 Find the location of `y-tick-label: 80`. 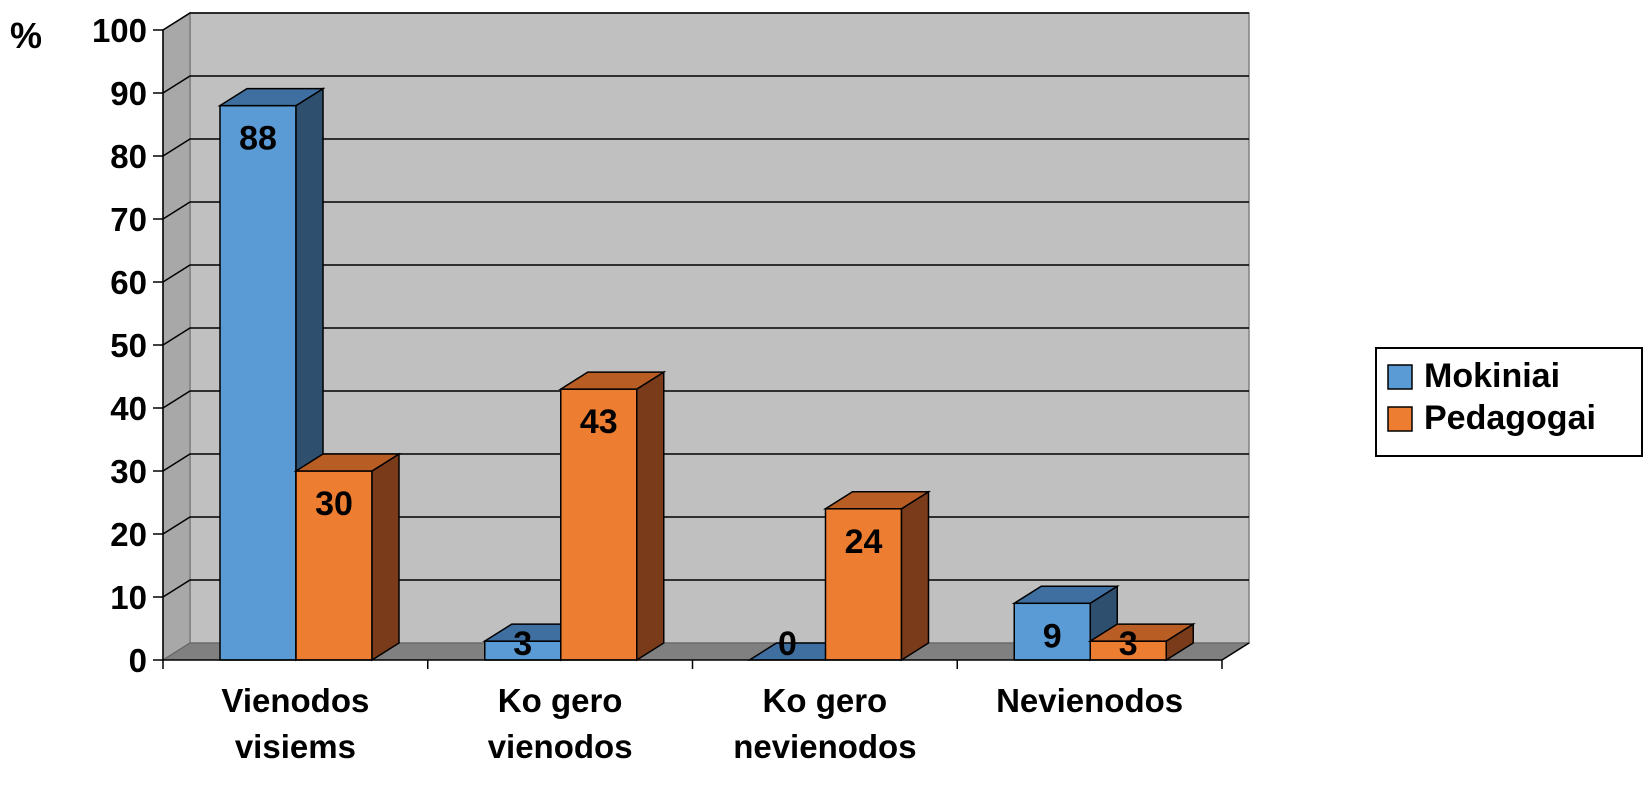

y-tick-label: 80 is located at coordinates (128, 156).